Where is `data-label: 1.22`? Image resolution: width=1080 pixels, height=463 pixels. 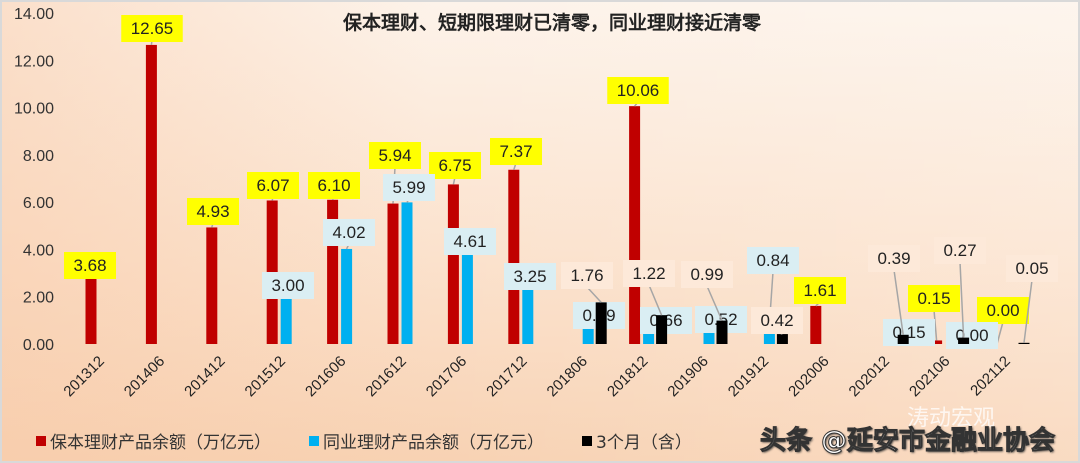 data-label: 1.22 is located at coordinates (648, 273).